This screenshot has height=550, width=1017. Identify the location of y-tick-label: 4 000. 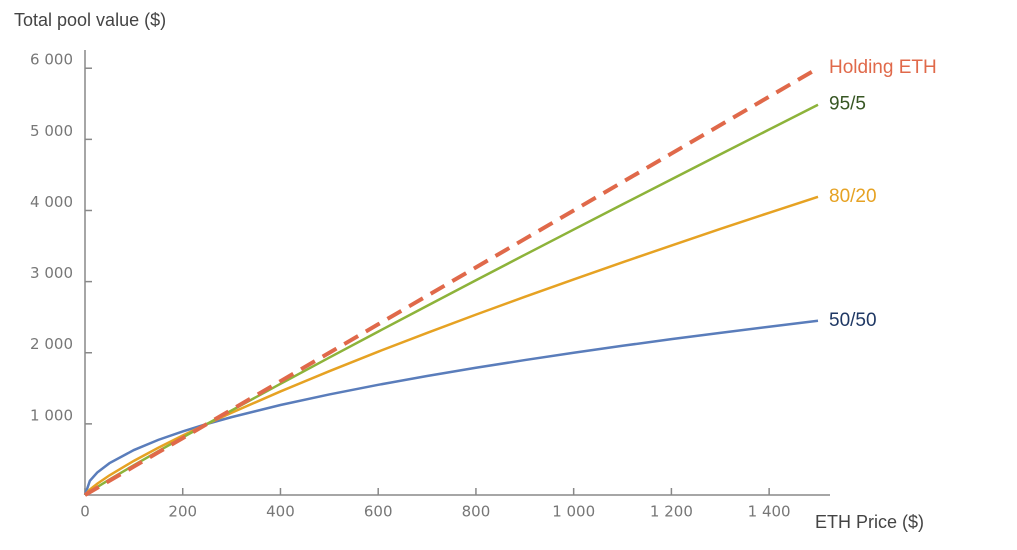
(51, 202).